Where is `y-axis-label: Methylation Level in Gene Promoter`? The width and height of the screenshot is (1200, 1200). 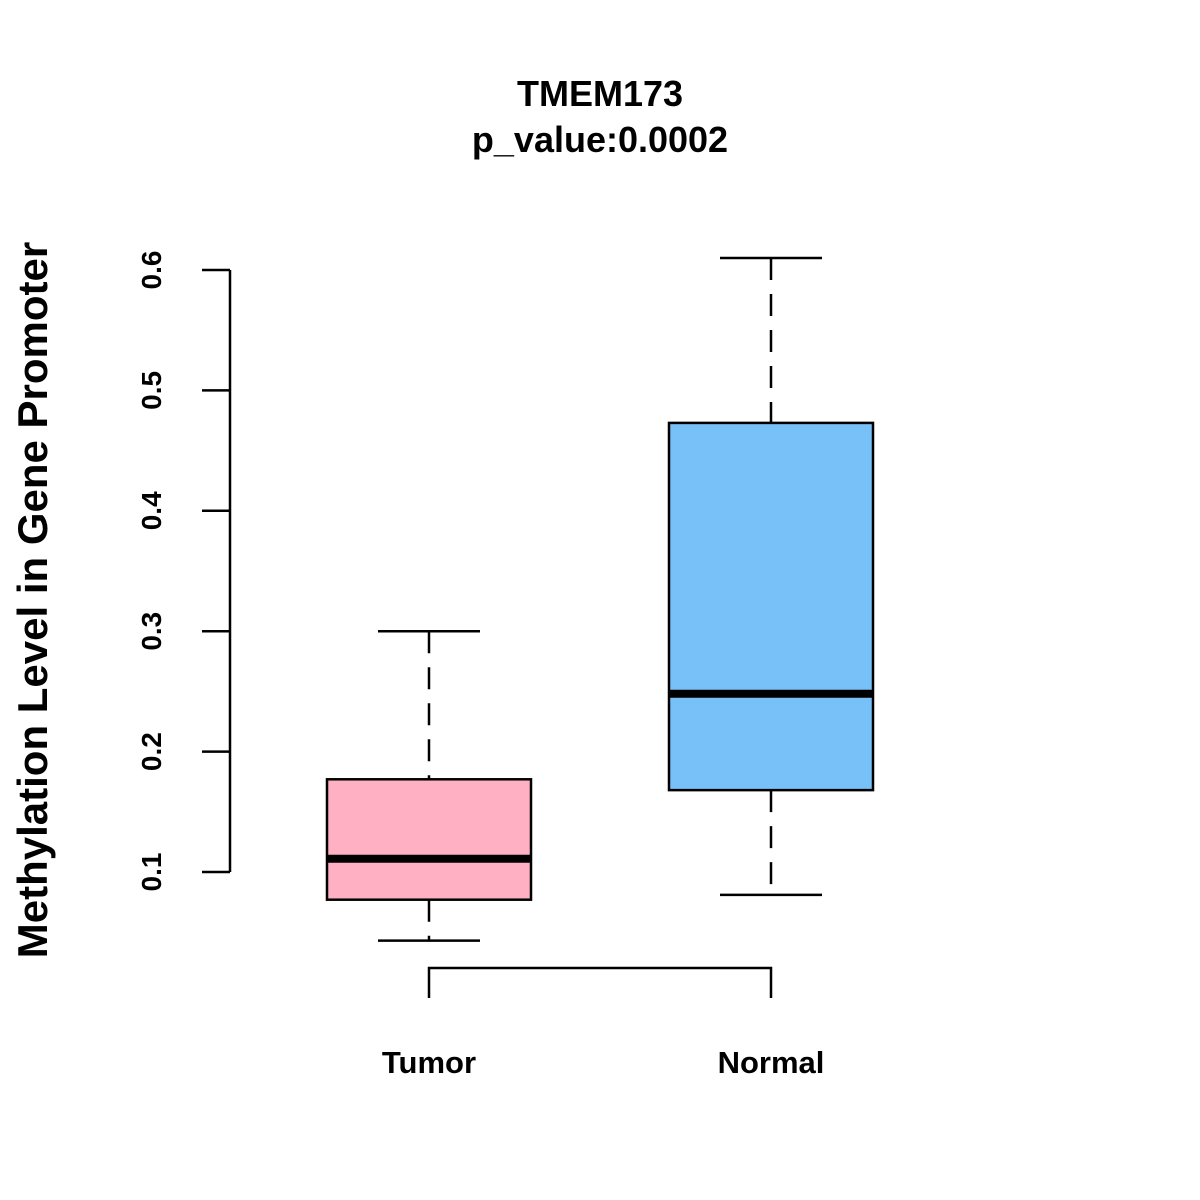
y-axis-label: Methylation Level in Gene Promoter is located at coordinates (32, 600).